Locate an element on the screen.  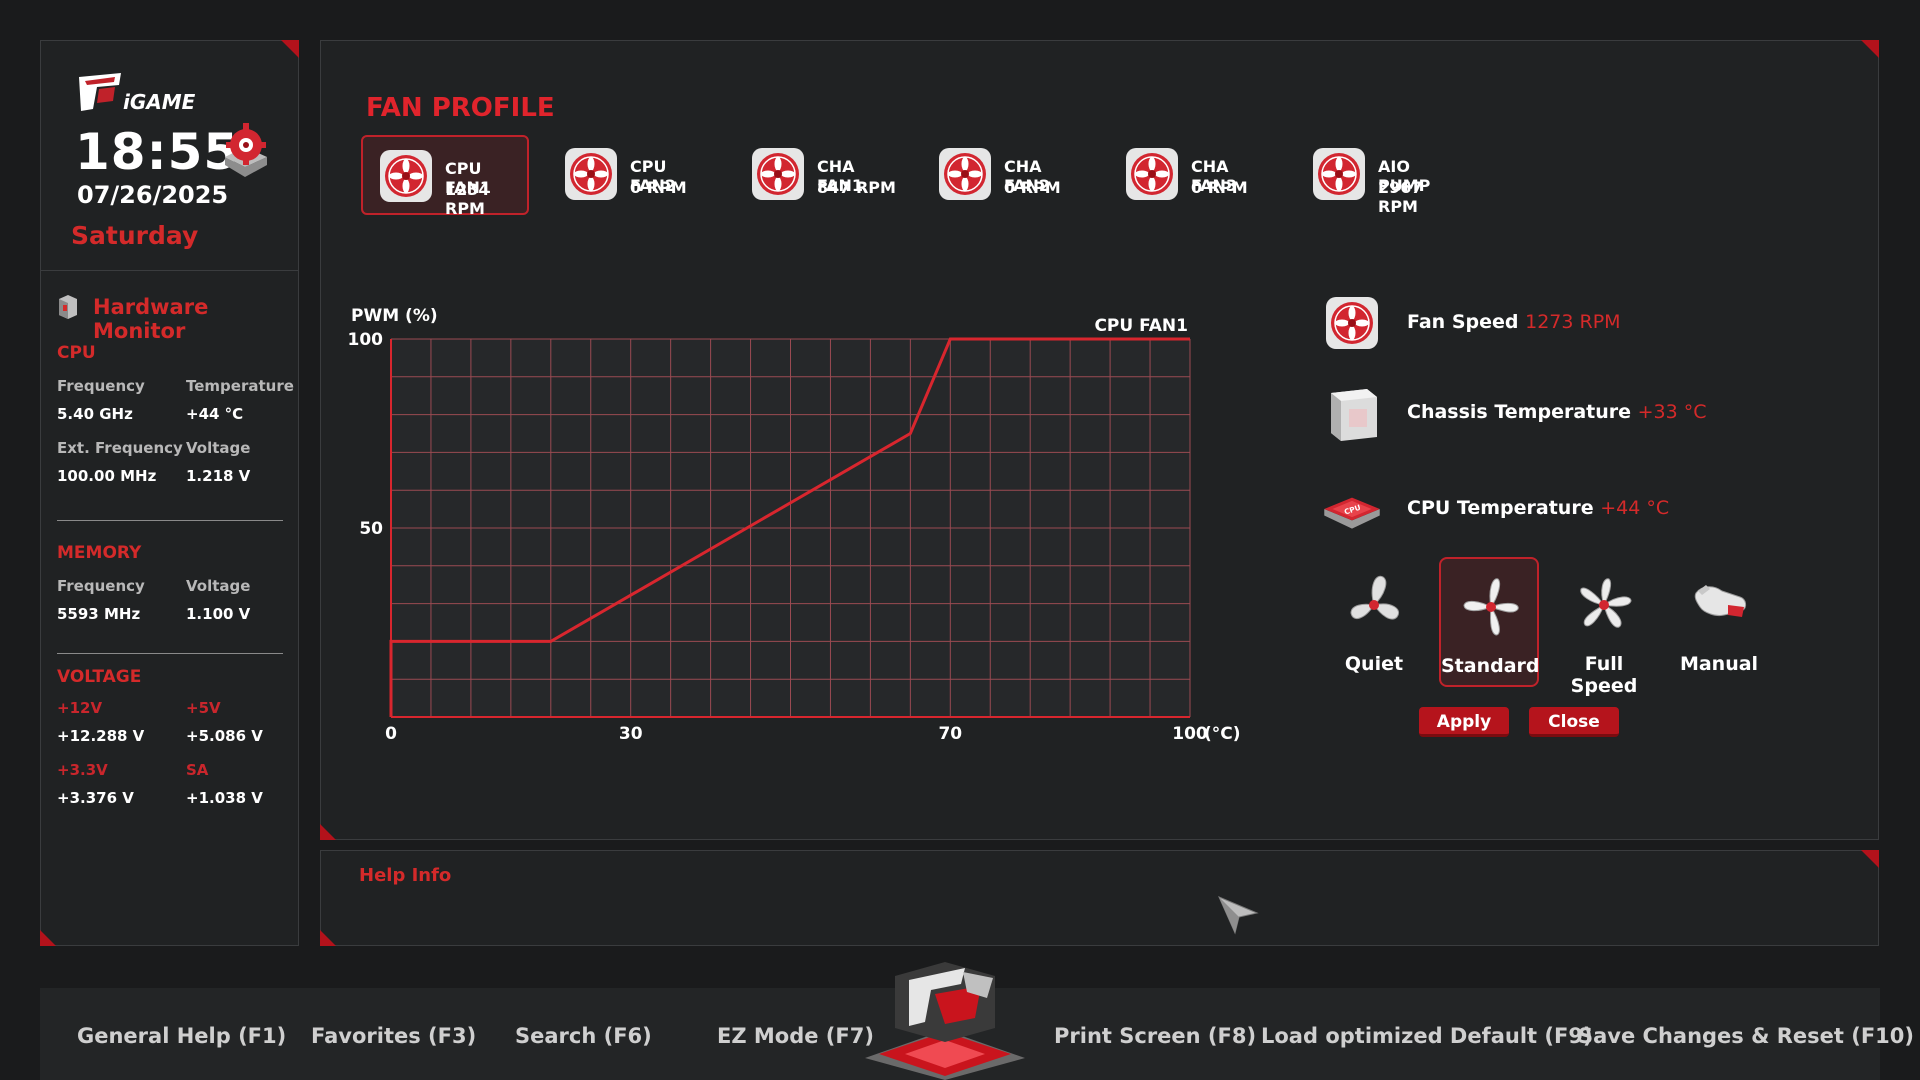
quiet-fan-icon is located at coordinates (1374, 597).